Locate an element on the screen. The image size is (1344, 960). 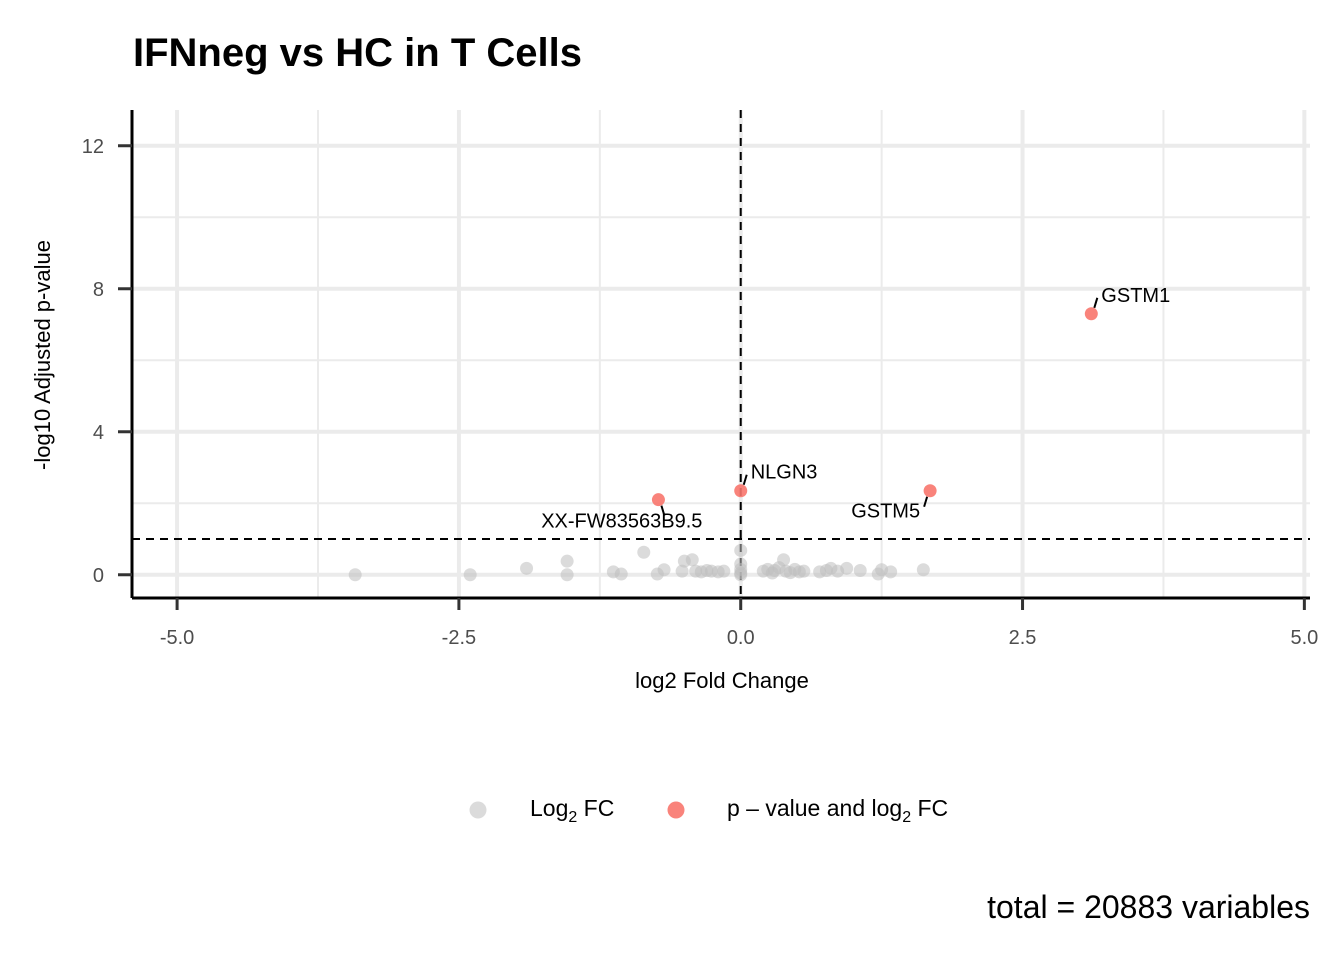
y-tick-label: 4 is located at coordinates (98, 433).